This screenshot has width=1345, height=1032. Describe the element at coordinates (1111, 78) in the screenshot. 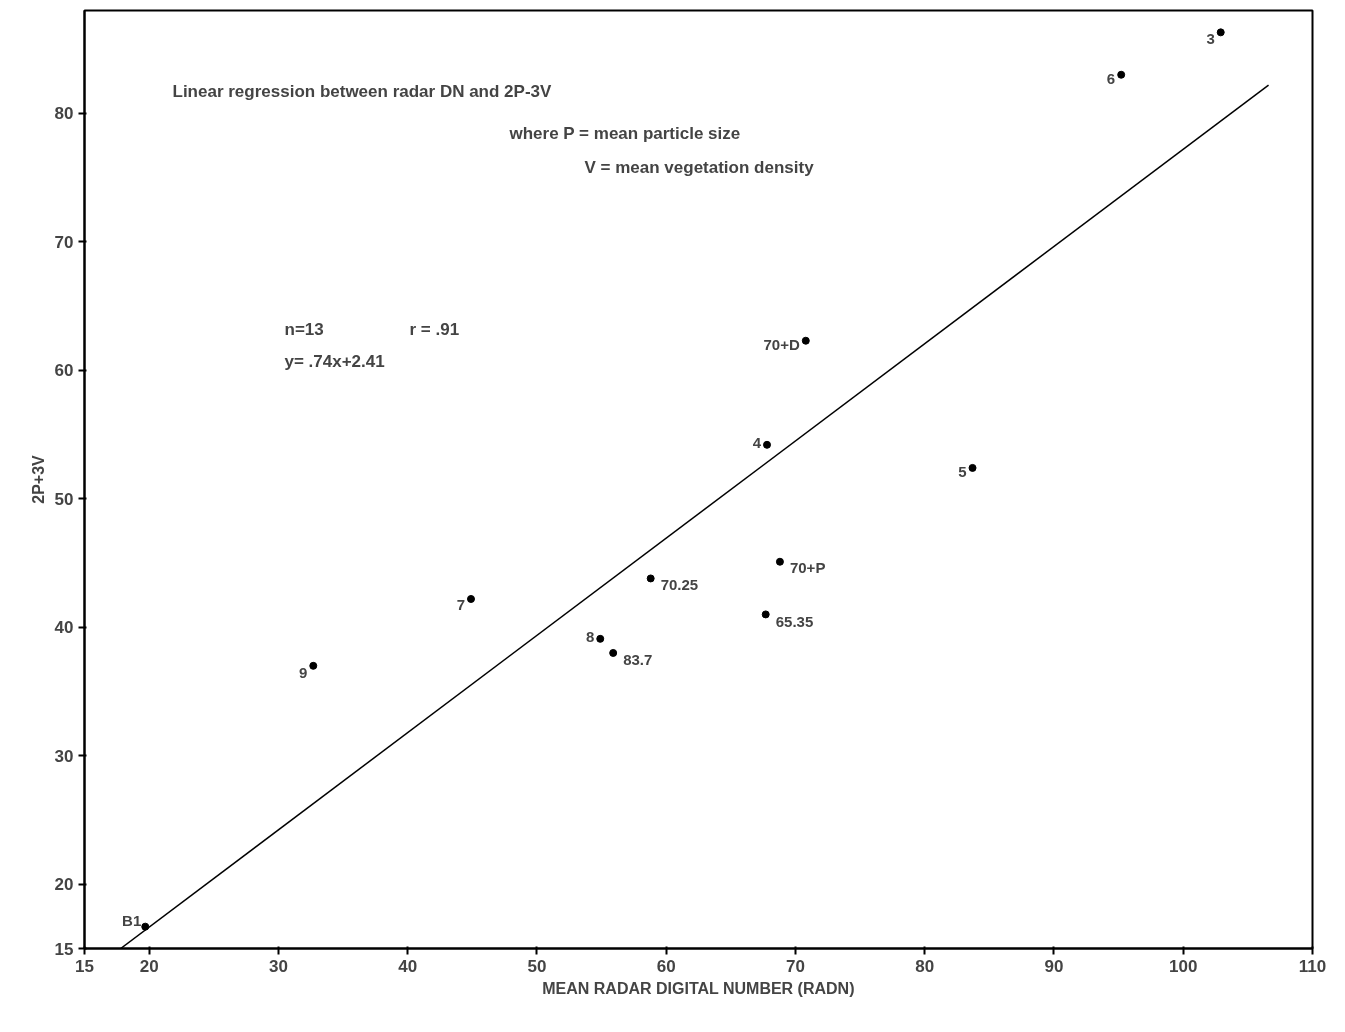

I see `annotation: 6` at that location.